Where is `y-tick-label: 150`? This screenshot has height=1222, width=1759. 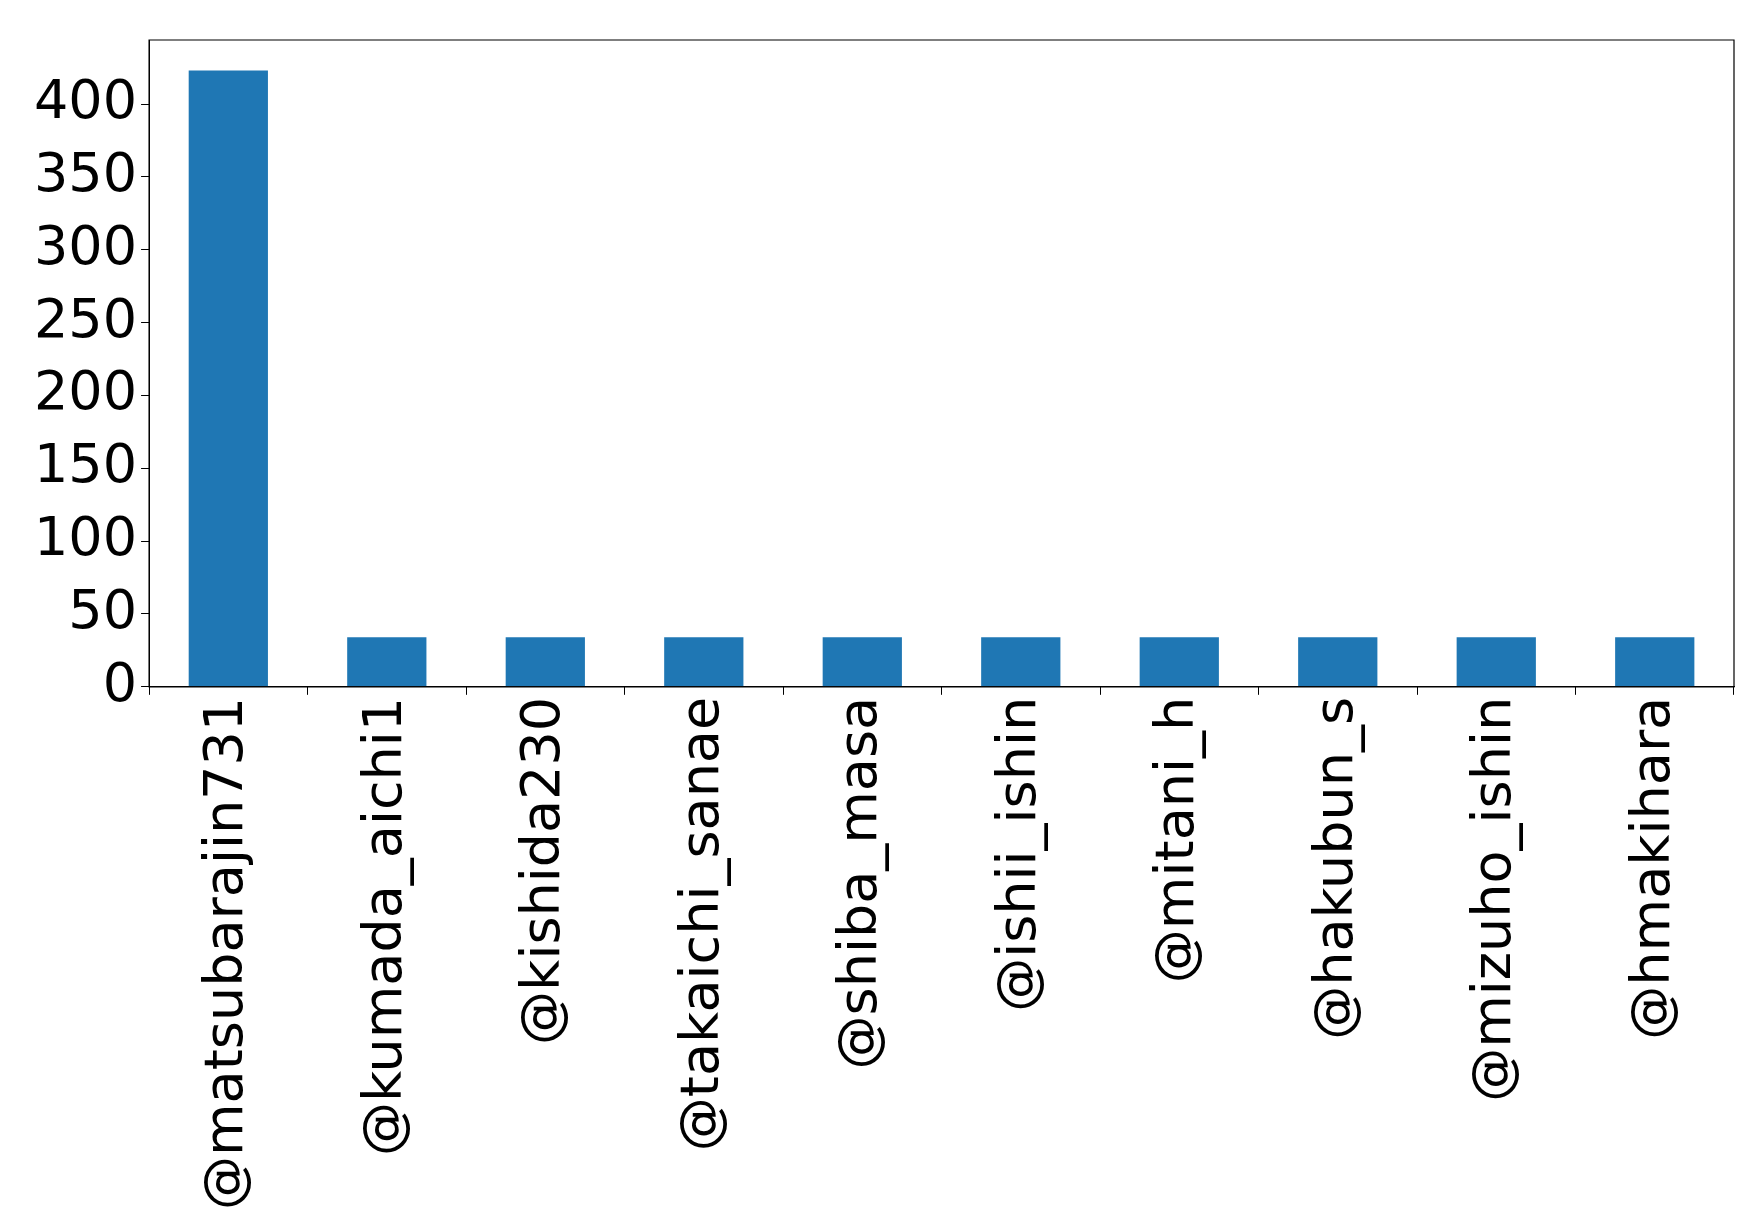
y-tick-label: 150 is located at coordinates (85, 464).